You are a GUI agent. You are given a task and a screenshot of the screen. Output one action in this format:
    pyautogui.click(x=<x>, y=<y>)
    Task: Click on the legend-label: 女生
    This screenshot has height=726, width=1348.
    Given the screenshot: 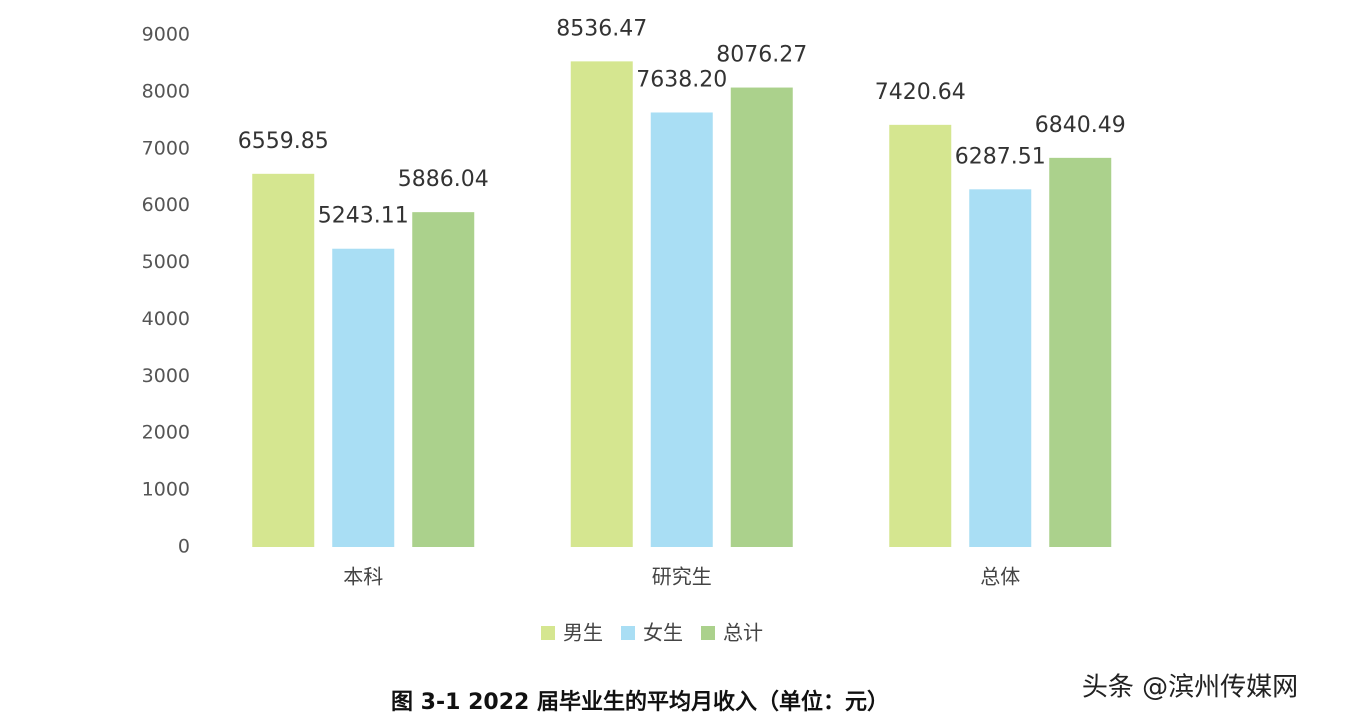 What is the action you would take?
    pyautogui.click(x=663, y=633)
    